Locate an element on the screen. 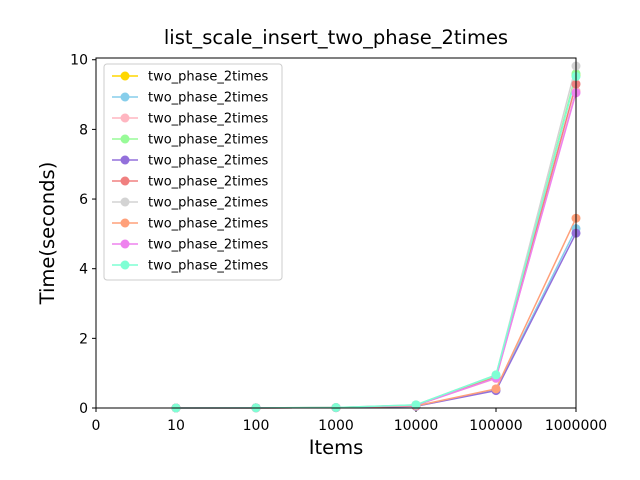 The image size is (640, 480). x-tick-label: 0 is located at coordinates (96, 426).